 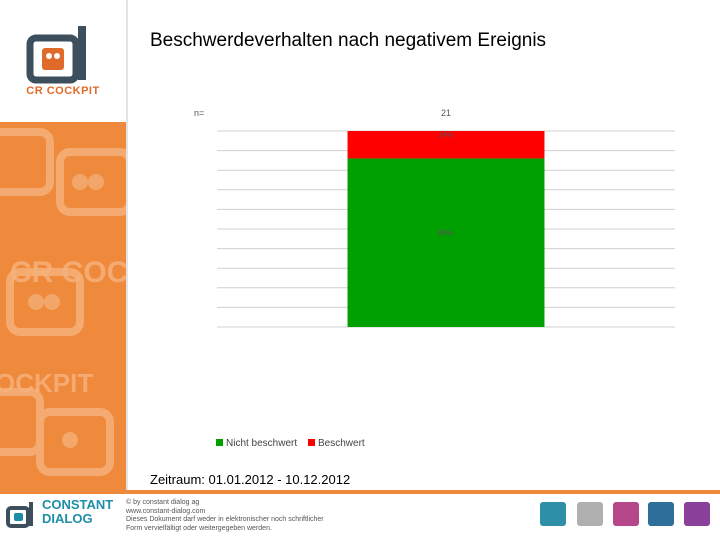 What do you see at coordinates (163, 502) in the screenshot?
I see `legal-line: © by constant dialog ag` at bounding box center [163, 502].